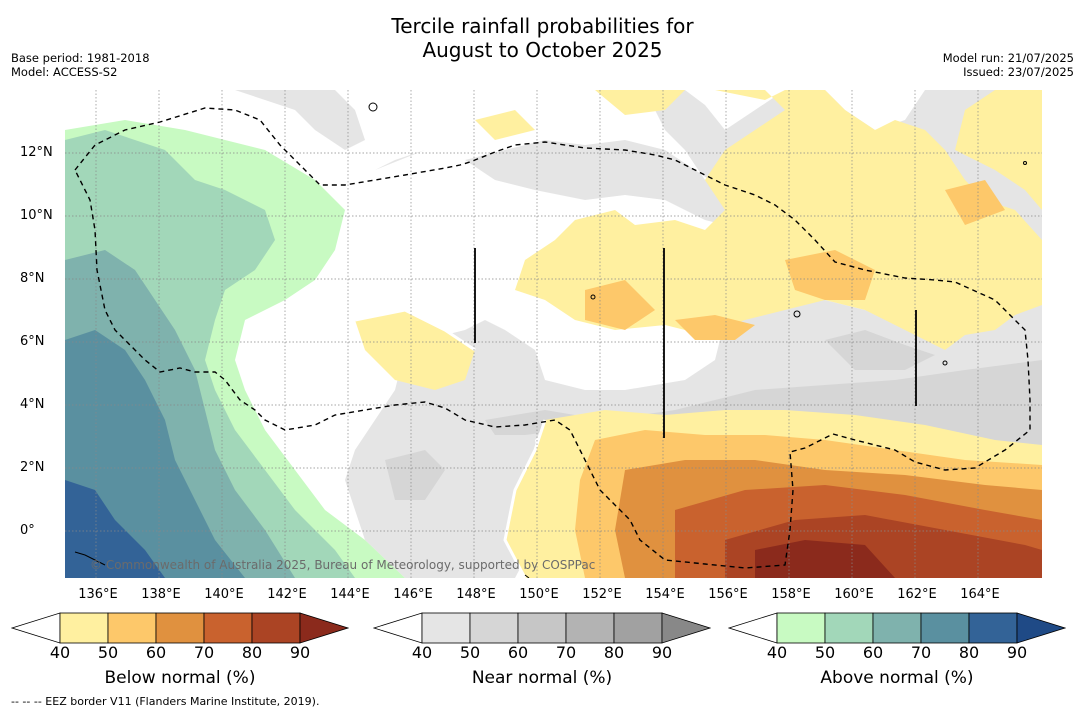 This screenshot has width=1085, height=713. I want to click on model-name: Model: ACCESS-S2, so click(64, 72).